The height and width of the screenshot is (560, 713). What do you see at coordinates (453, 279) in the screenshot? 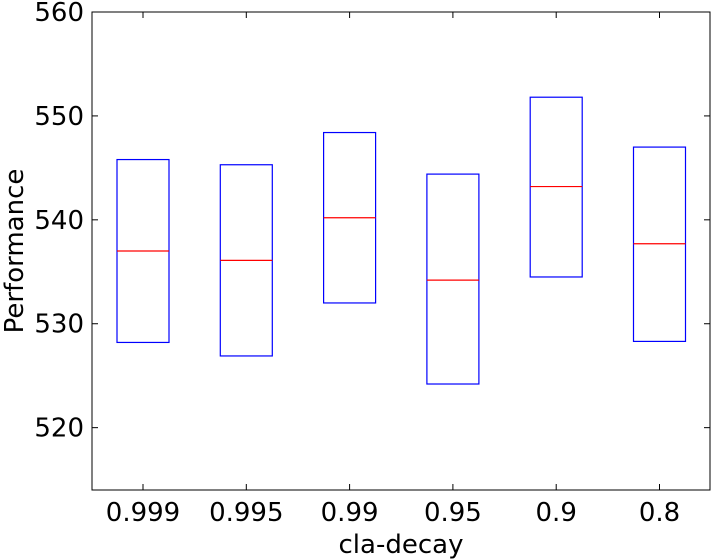
I see `box-0.95` at bounding box center [453, 279].